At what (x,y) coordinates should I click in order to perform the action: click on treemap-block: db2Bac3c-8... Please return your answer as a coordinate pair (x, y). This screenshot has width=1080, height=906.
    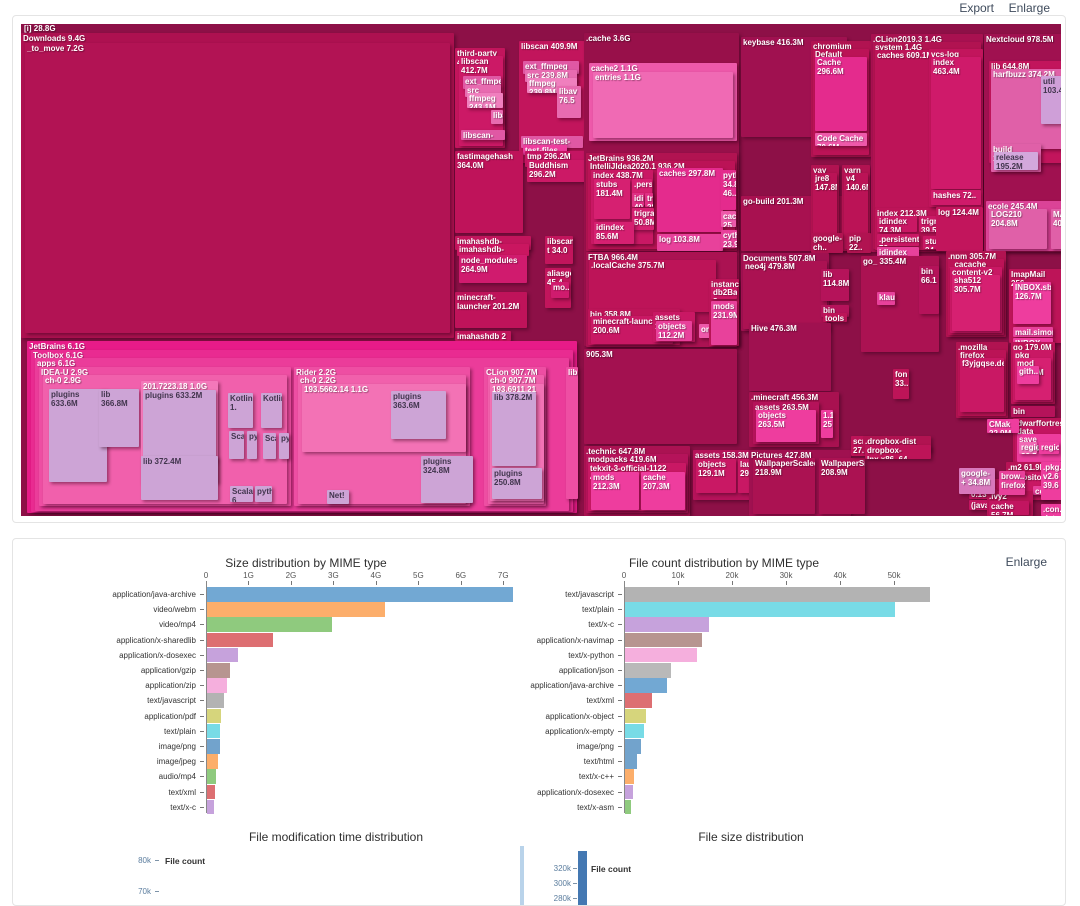
    Looking at the image, I should click on (724, 293).